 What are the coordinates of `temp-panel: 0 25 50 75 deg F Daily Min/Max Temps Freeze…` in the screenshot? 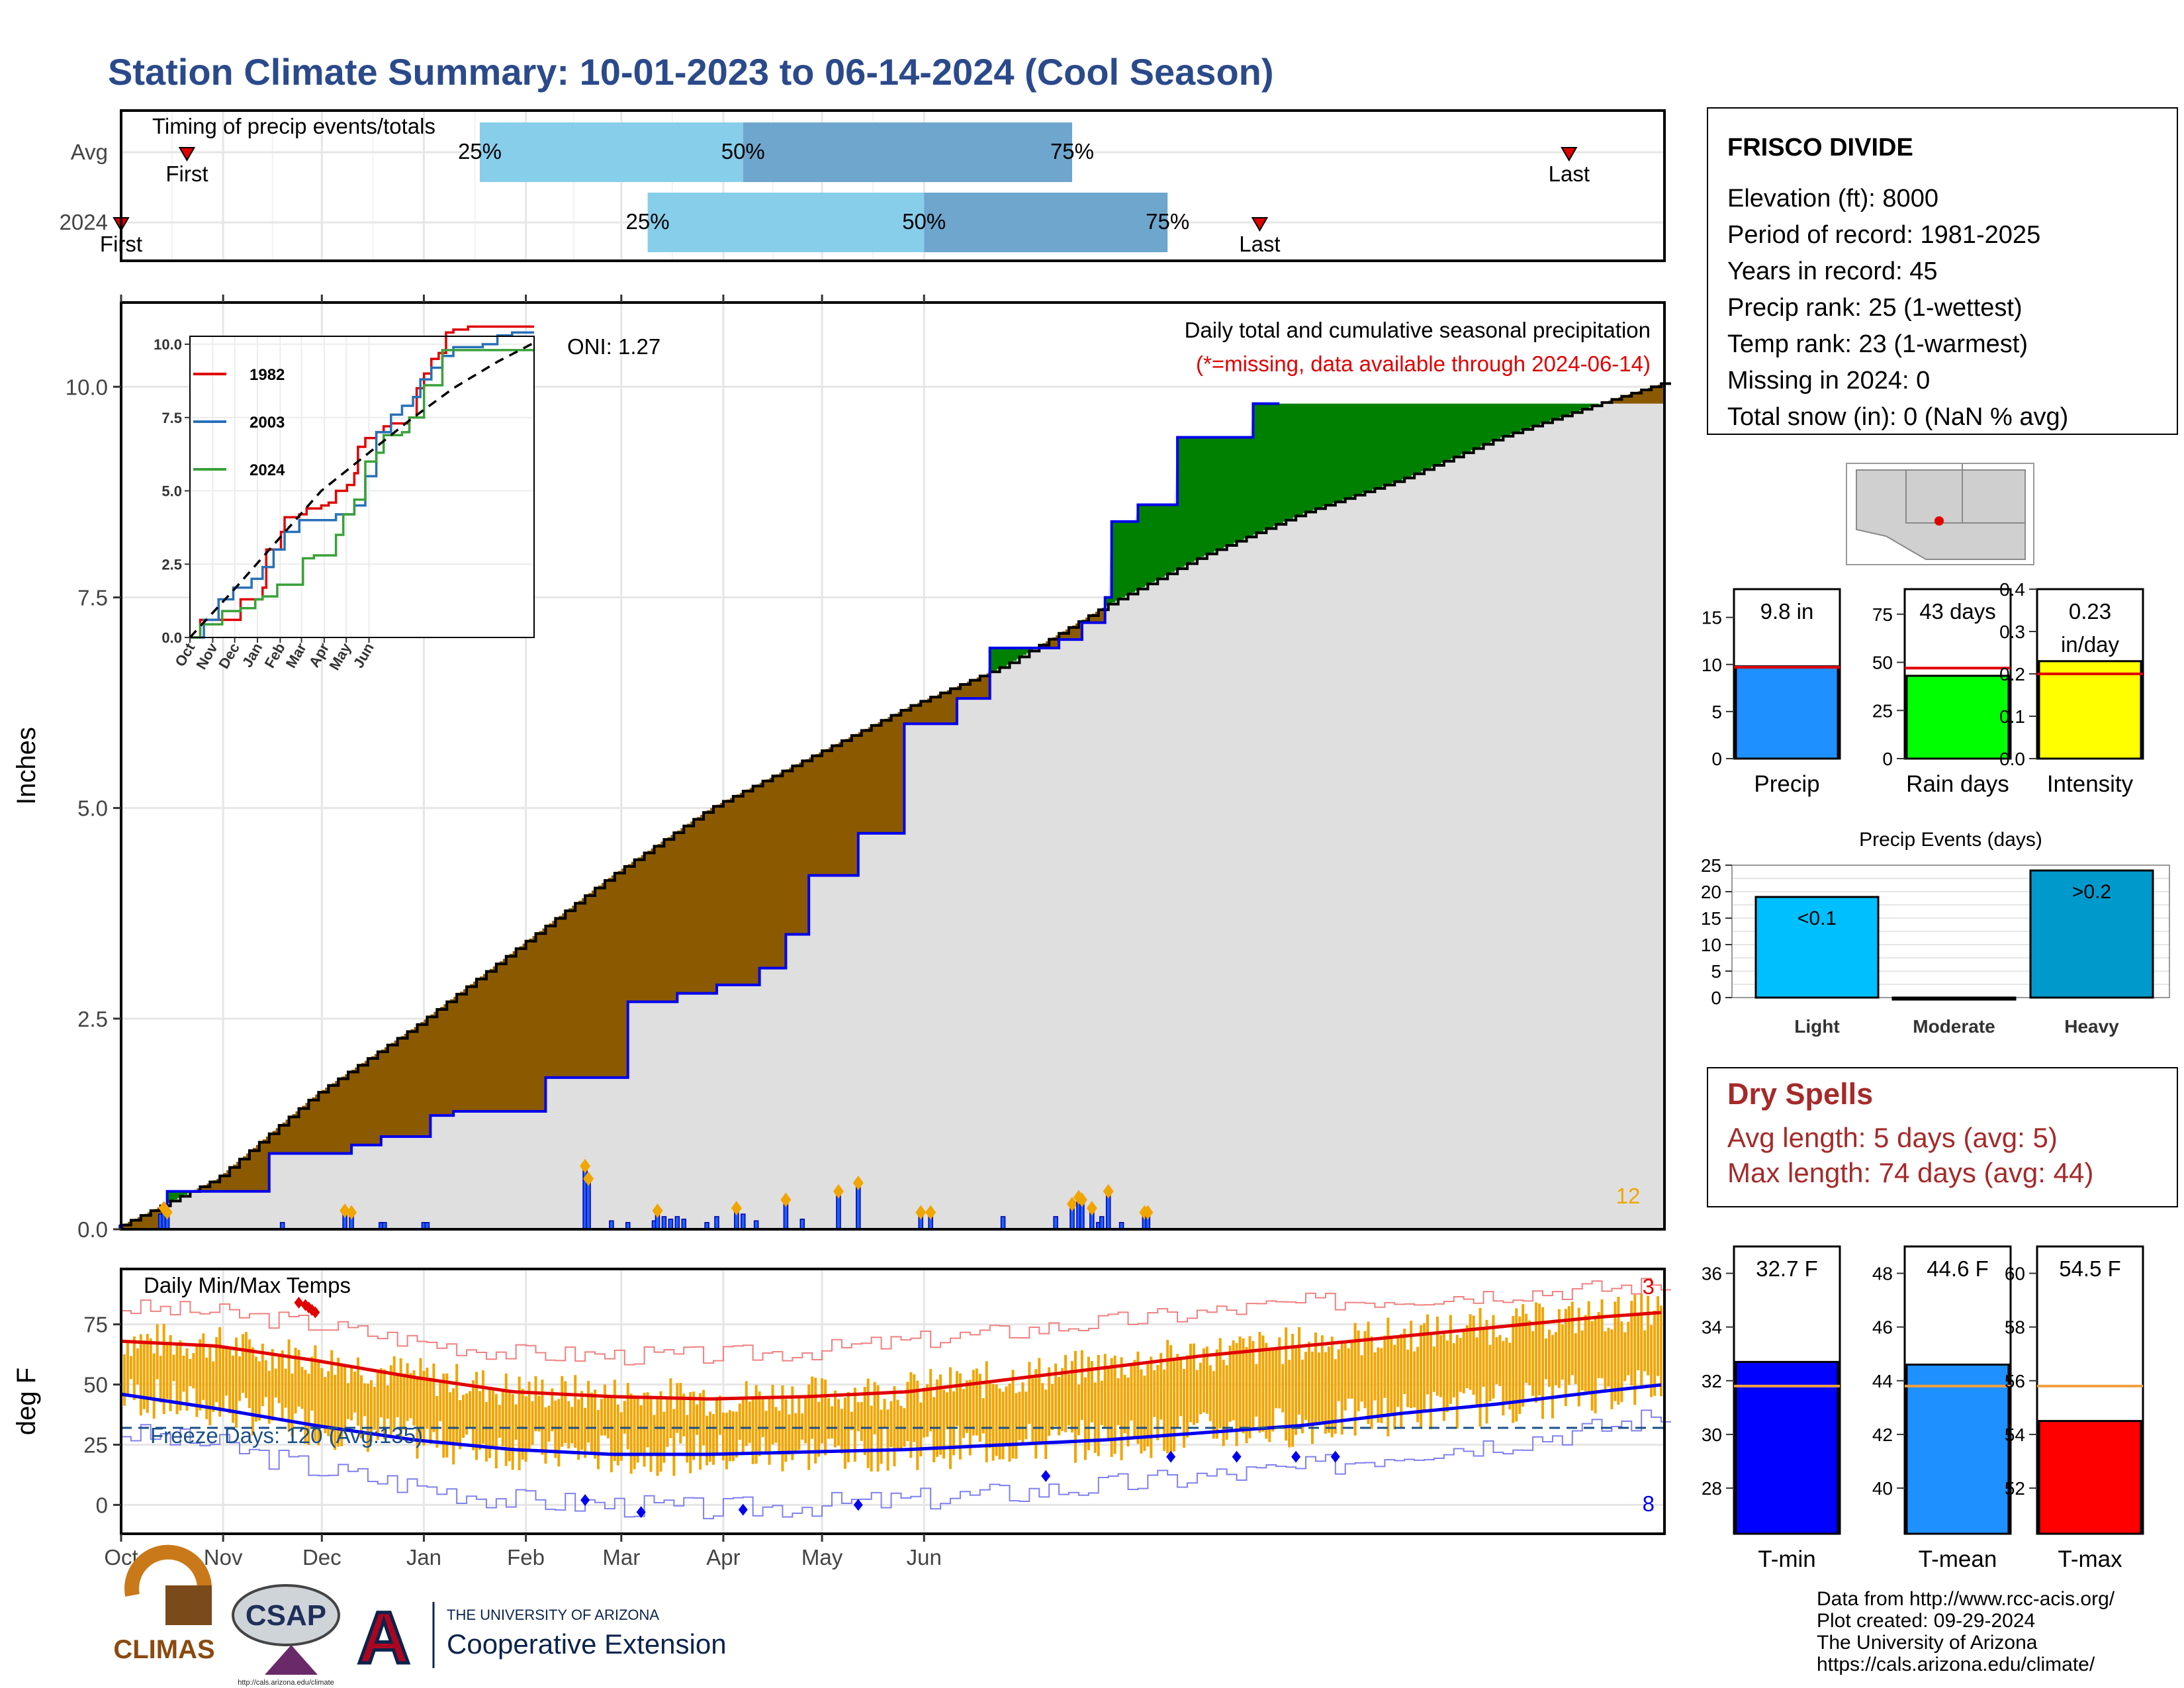 It's located at (842, 1401).